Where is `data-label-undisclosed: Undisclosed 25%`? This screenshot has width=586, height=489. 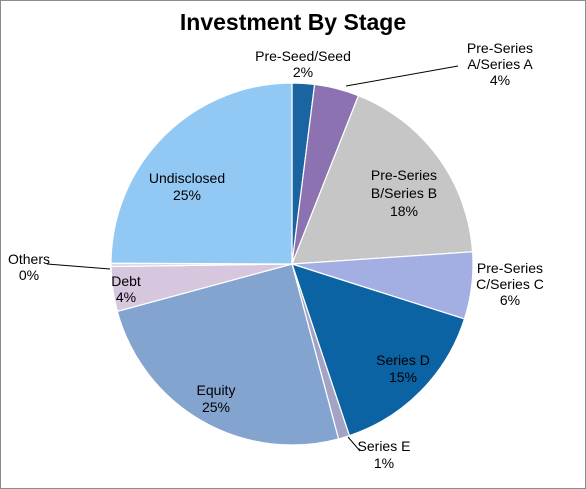
data-label-undisclosed: Undisclosed 25% is located at coordinates (187, 186).